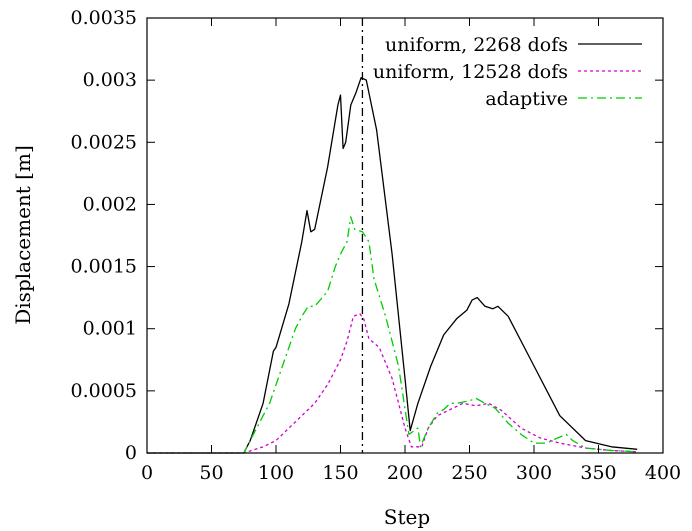  I want to click on y-tick-label: 0.002, so click(110, 204).